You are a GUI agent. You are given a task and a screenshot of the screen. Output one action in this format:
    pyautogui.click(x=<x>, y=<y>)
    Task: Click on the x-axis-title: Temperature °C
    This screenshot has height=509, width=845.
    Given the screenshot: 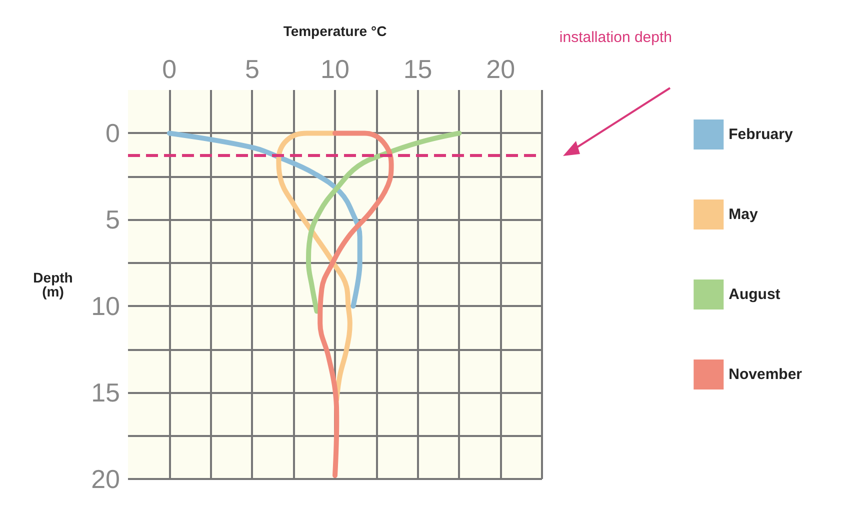 What is the action you would take?
    pyautogui.click(x=335, y=31)
    